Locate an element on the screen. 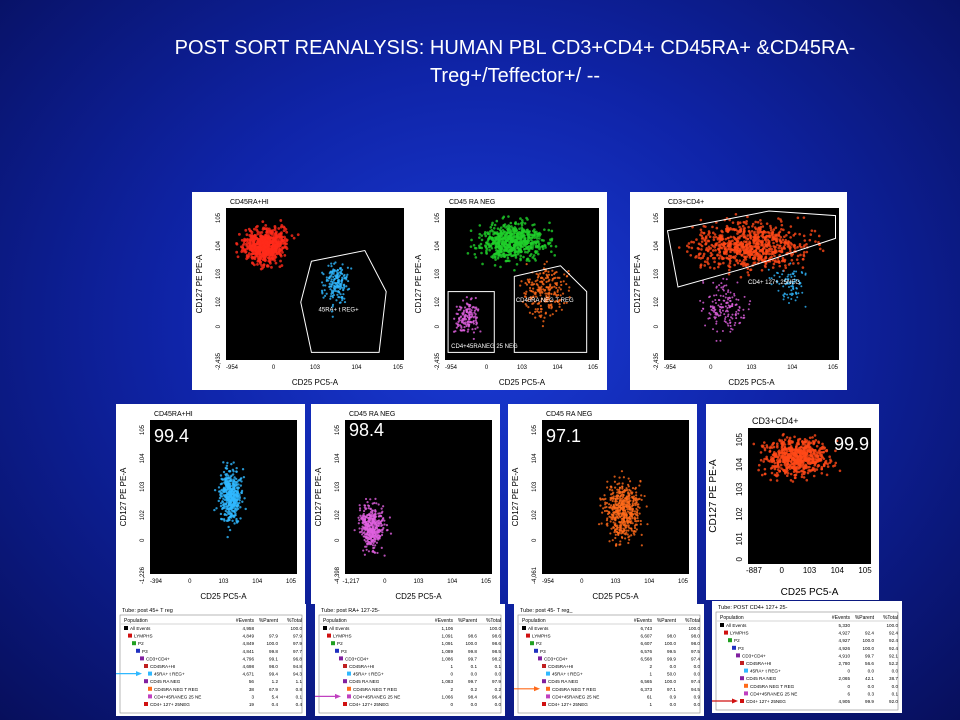  y-tick-label: 104 is located at coordinates (535, 458).